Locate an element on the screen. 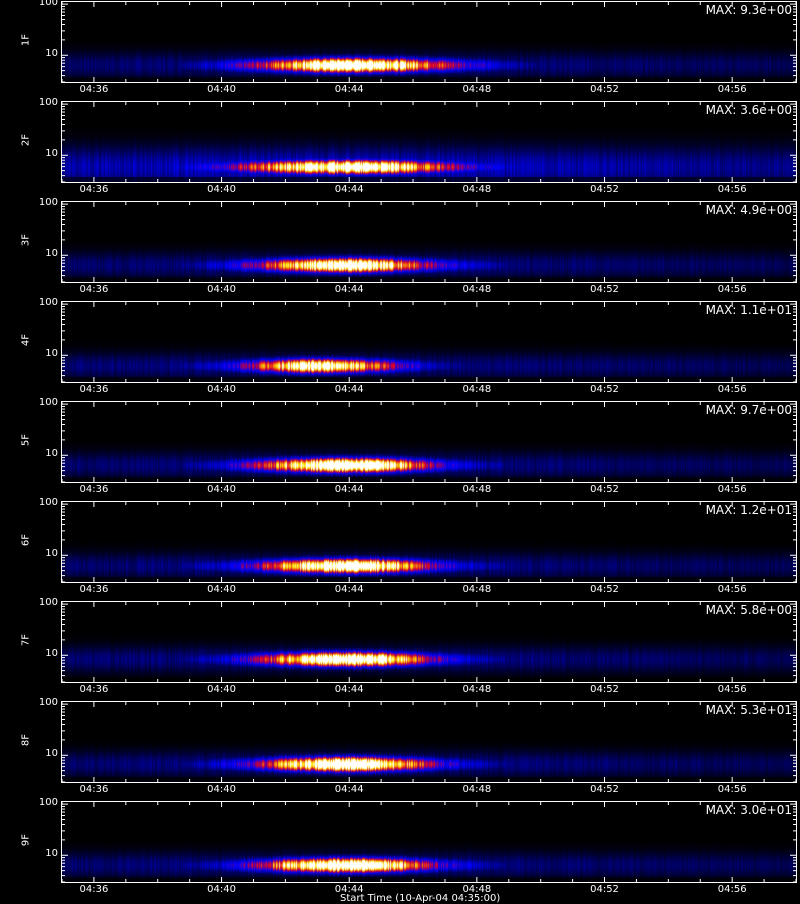 The image size is (800, 904). spectrogram-plot-area: MAX: 3.0e+01 is located at coordinates (429, 842).